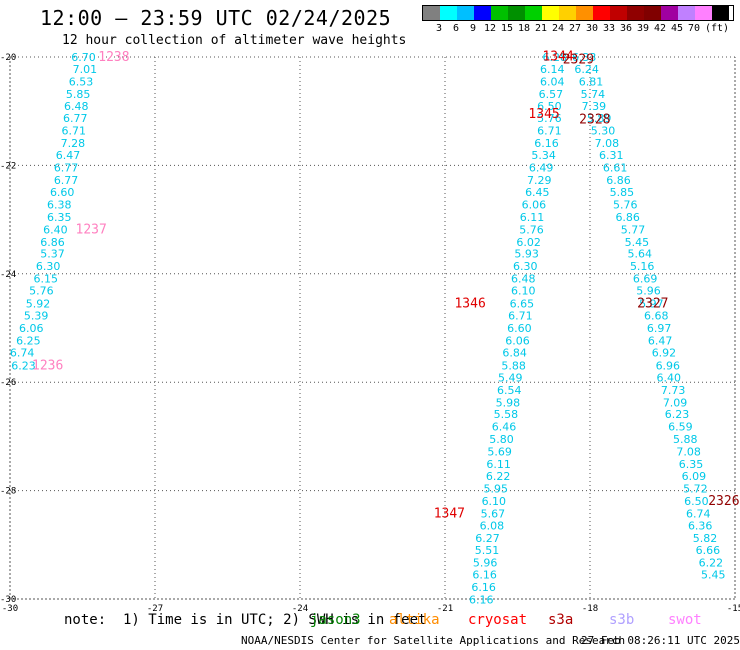 Image resolution: width=740 pixels, height=650 pixels. I want to click on swh-value: 6.04, so click(552, 81).